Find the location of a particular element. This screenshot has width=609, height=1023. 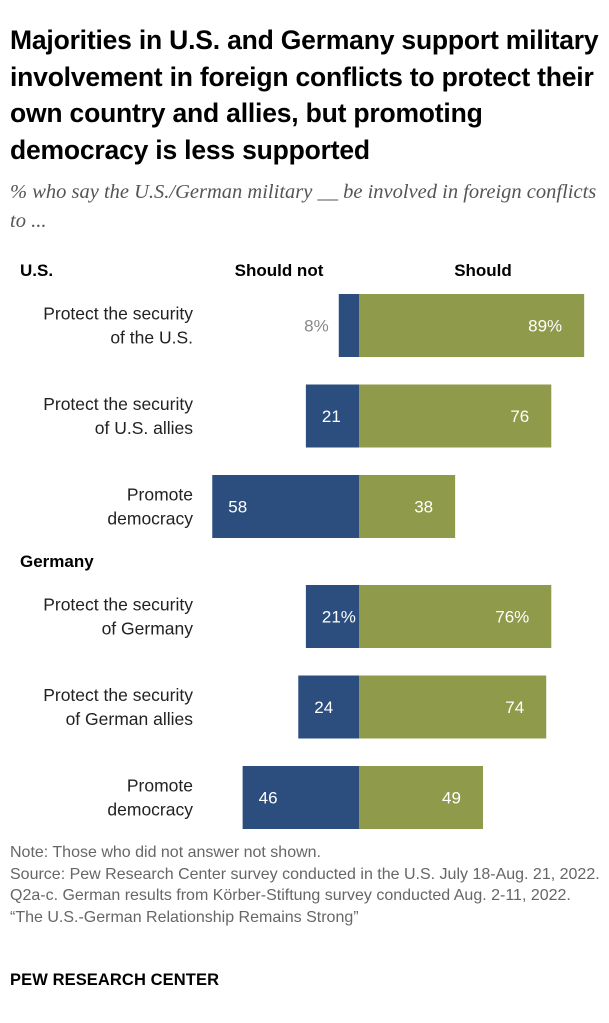

value-label-should: 38 is located at coordinates (423, 507).